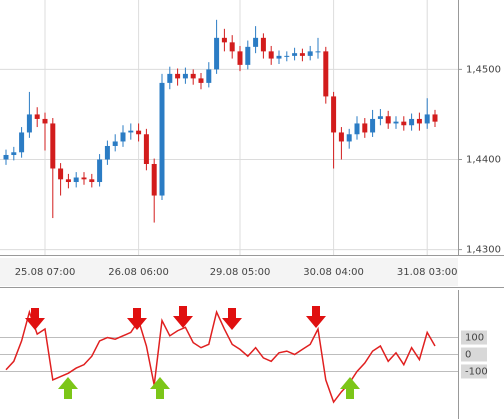 The image size is (504, 419). What do you see at coordinates (483, 69) in the screenshot?
I see `y-tick-label: 1,4500` at bounding box center [483, 69].